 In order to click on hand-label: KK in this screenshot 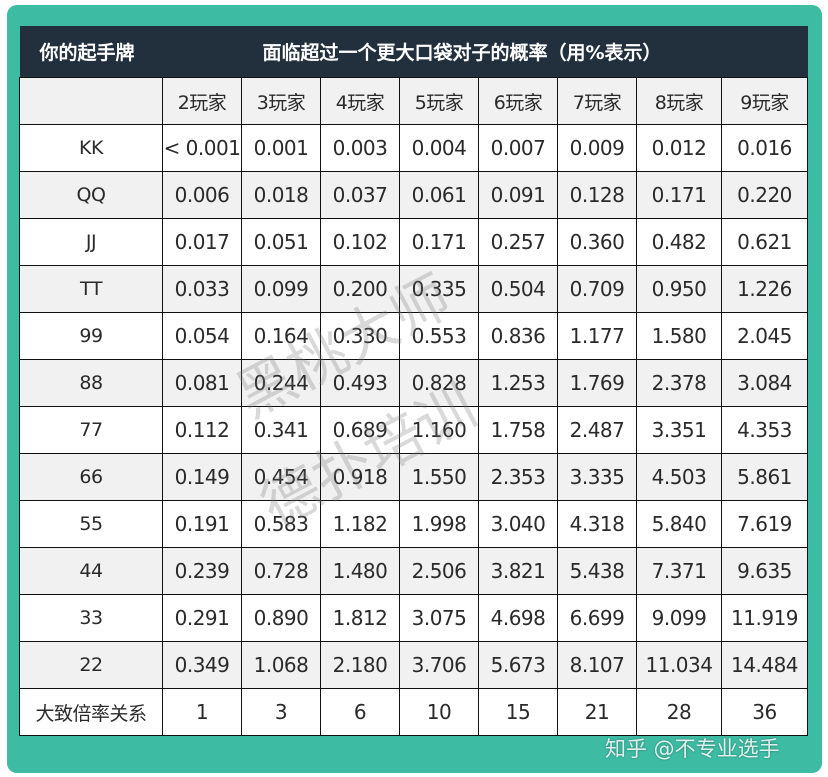, I will do `click(91, 148)`.